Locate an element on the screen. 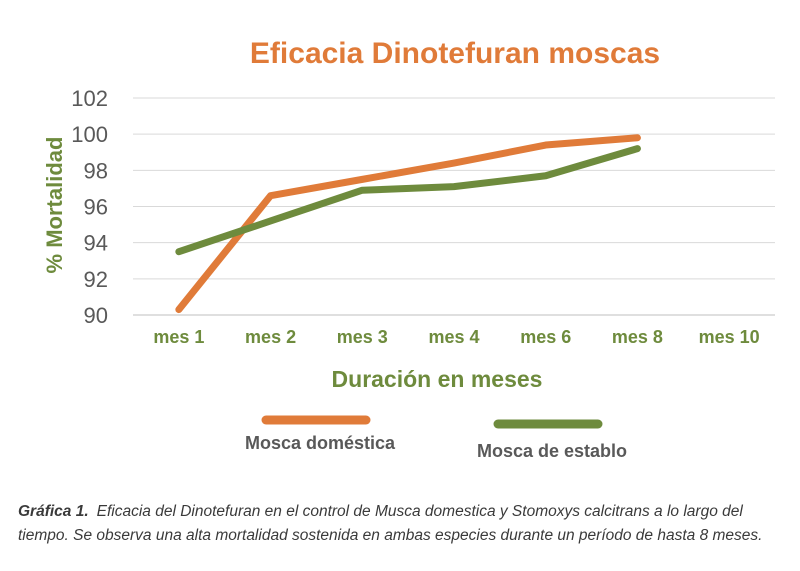 The width and height of the screenshot is (800, 571). x-tick-label: mes 3 is located at coordinates (362, 337).